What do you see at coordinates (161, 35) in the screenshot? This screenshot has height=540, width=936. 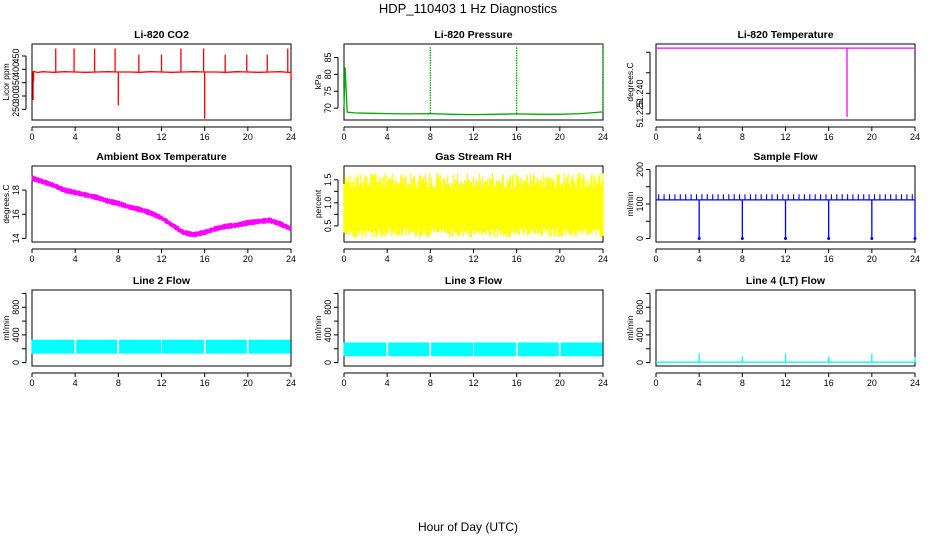 I see `panel-title: Li-820 CO2` at bounding box center [161, 35].